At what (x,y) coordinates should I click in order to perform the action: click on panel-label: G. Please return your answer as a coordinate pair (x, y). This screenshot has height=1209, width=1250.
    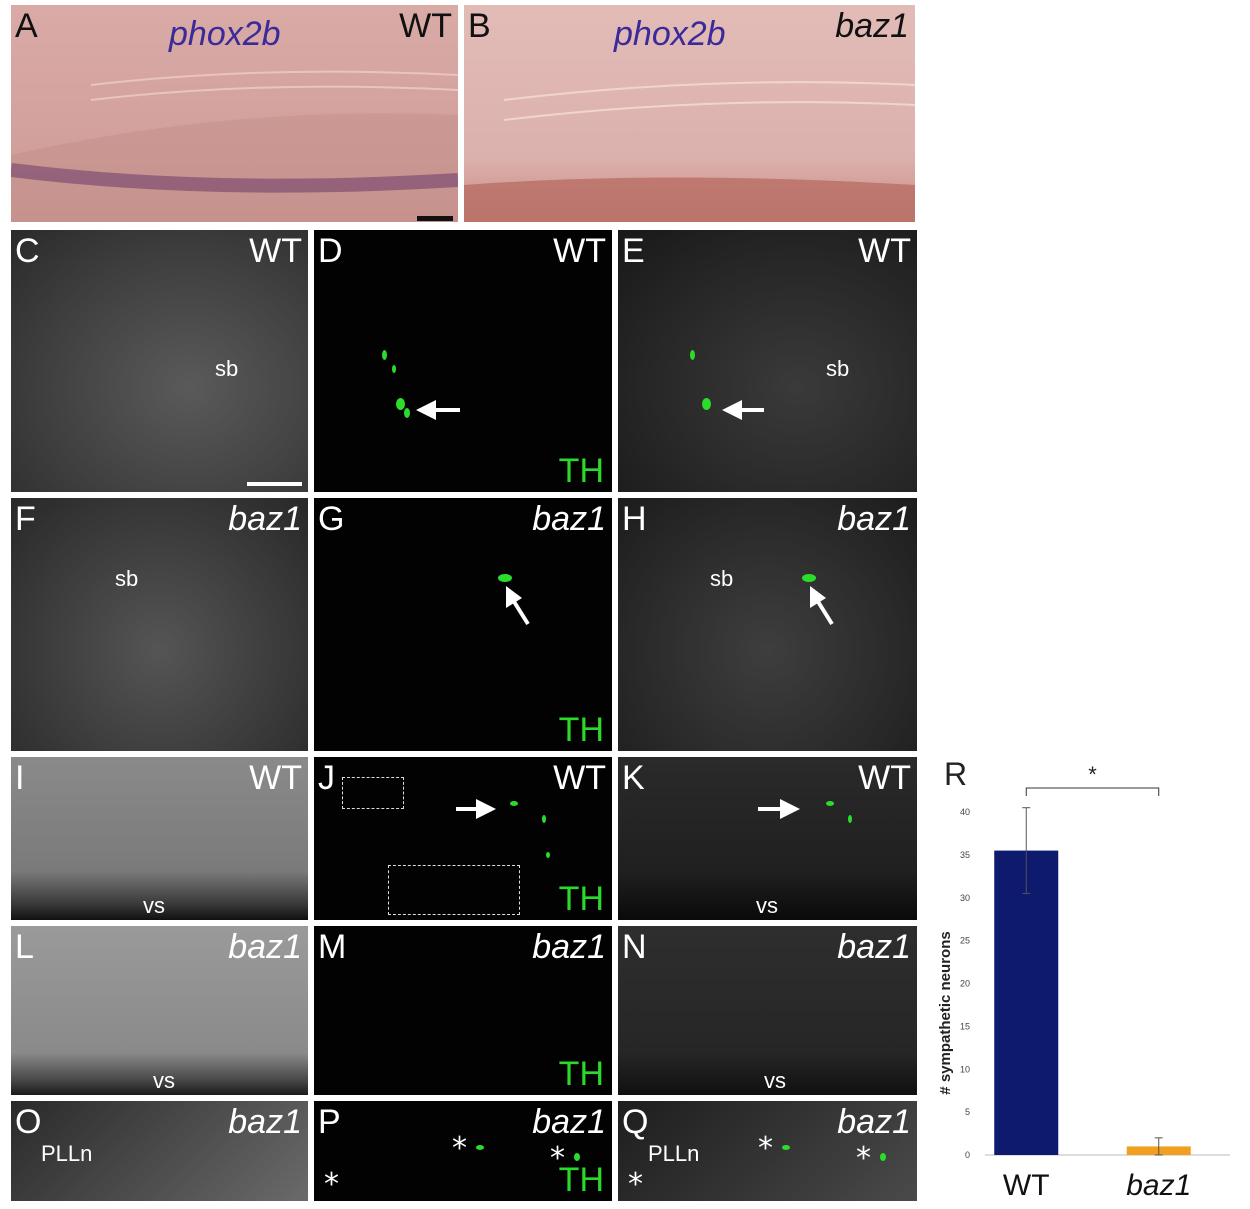
    Looking at the image, I should click on (331, 519).